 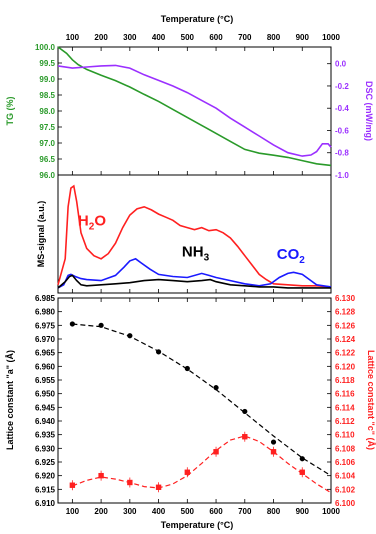 I want to click on h2o-label-base: H, so click(x=83, y=221).